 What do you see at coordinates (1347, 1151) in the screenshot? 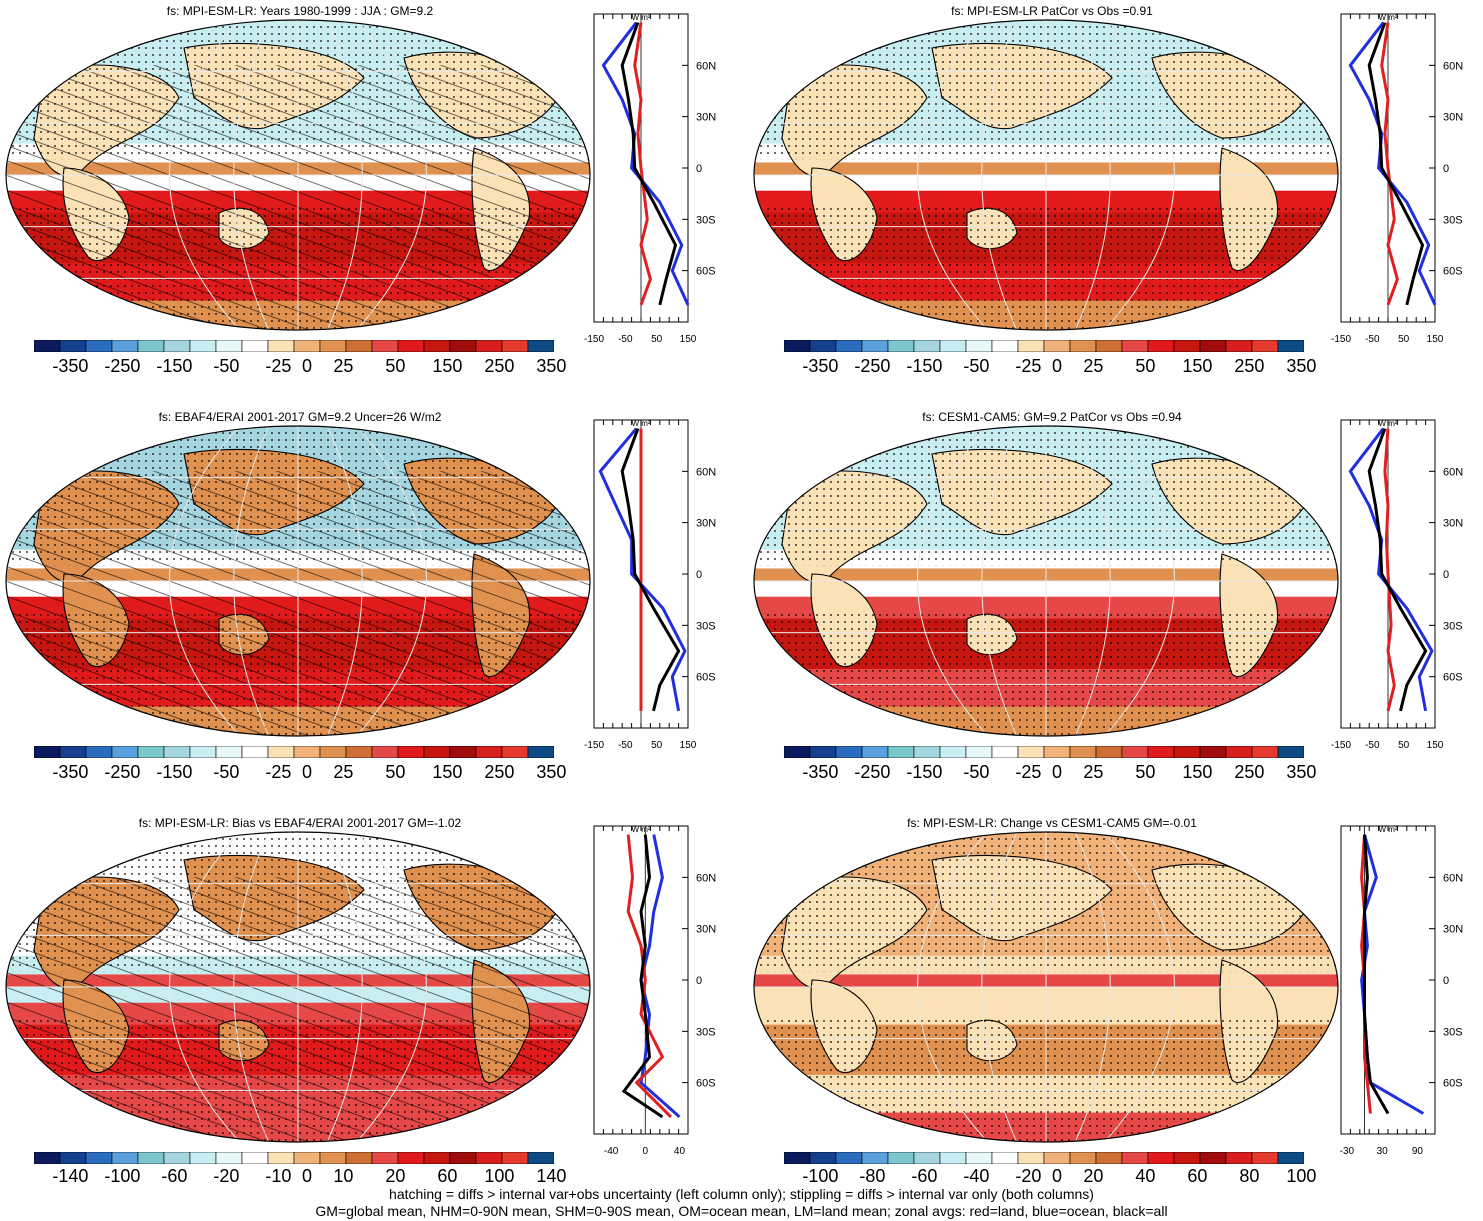
I see `x-tick-label: -30` at bounding box center [1347, 1151].